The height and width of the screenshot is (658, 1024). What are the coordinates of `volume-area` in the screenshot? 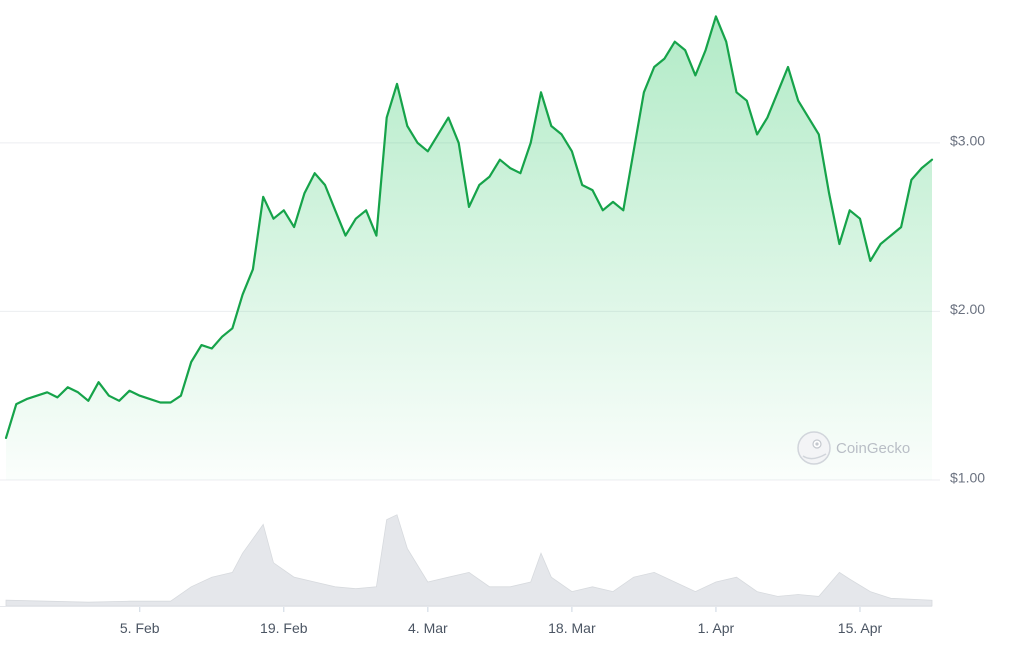 It's located at (469, 560).